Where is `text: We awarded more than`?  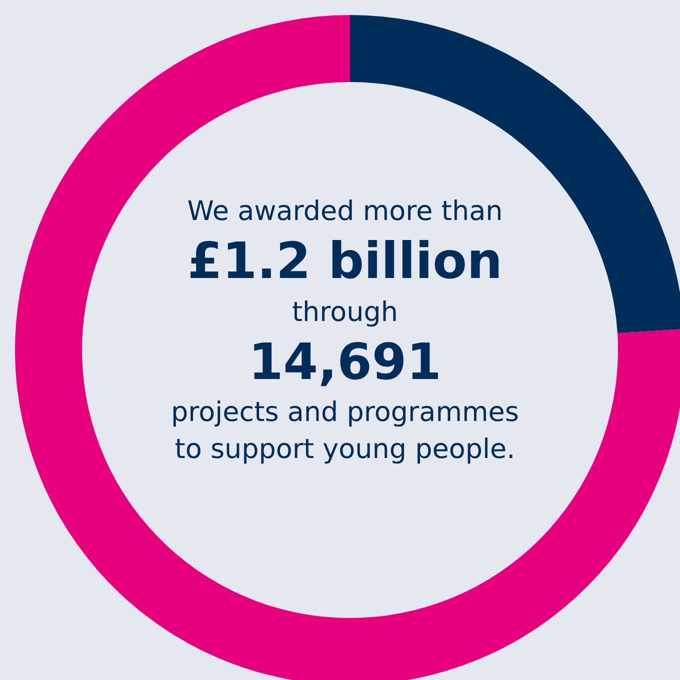 text: We awarded more than is located at coordinates (345, 212).